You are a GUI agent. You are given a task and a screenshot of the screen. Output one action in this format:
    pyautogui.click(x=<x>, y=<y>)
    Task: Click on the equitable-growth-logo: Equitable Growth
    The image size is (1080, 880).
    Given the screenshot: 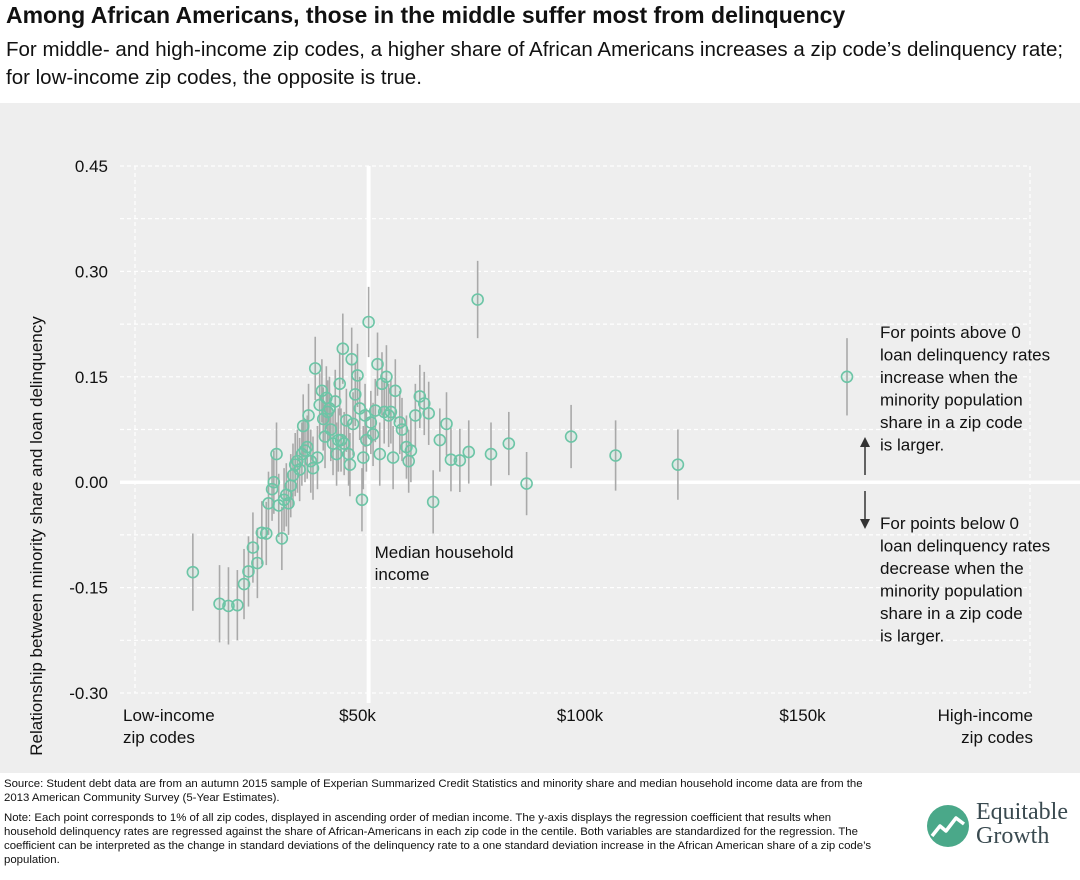 What is the action you would take?
    pyautogui.click(x=1001, y=826)
    